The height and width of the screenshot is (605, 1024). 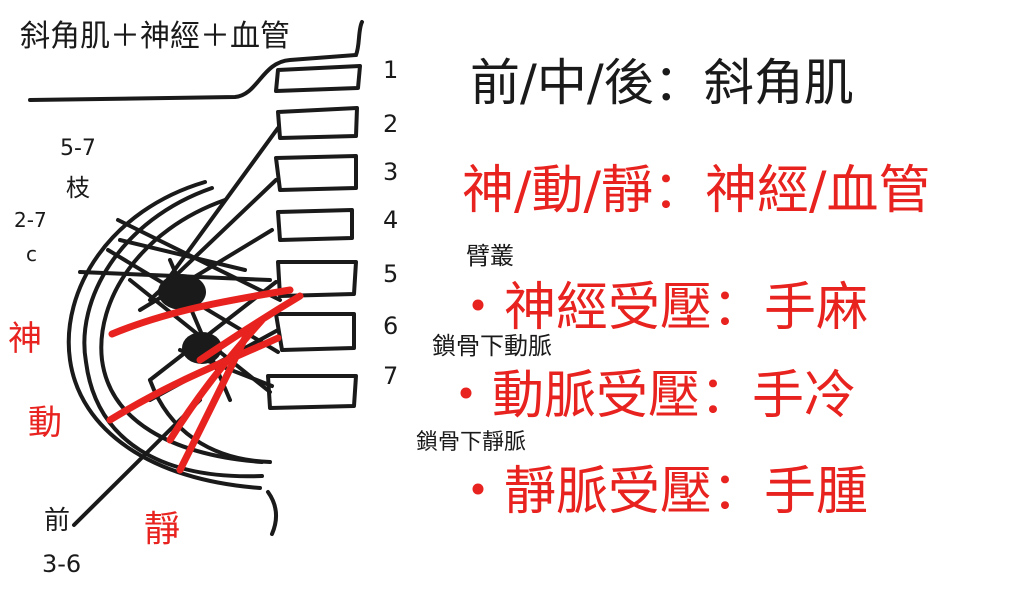 I want to click on label-artery: 動, so click(x=45, y=423).